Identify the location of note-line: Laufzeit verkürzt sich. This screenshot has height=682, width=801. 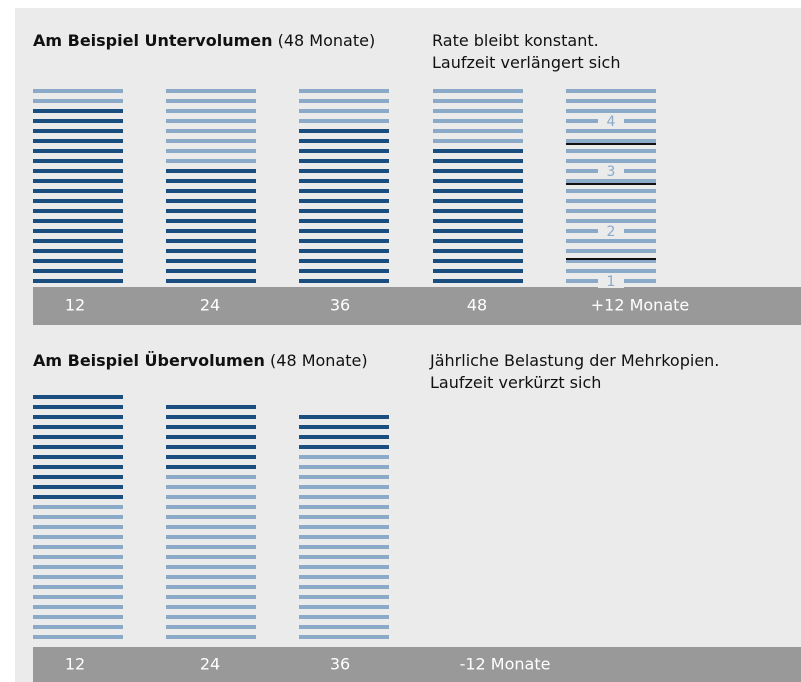
(515, 382).